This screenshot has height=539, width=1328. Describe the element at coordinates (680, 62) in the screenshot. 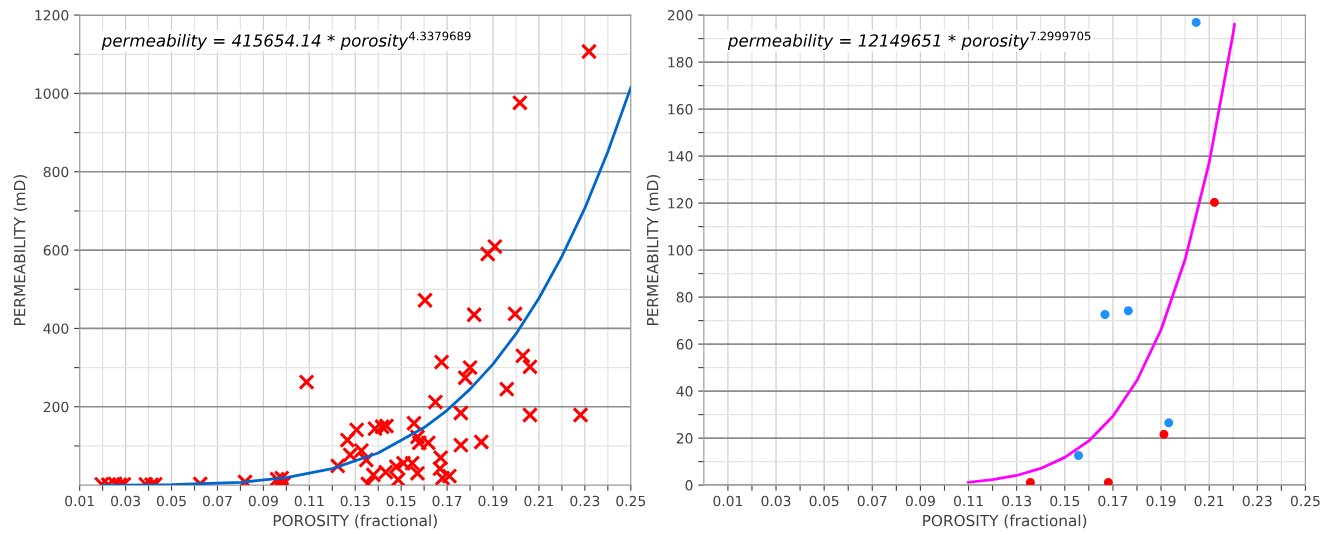

I see `y-tick-label: 180` at that location.